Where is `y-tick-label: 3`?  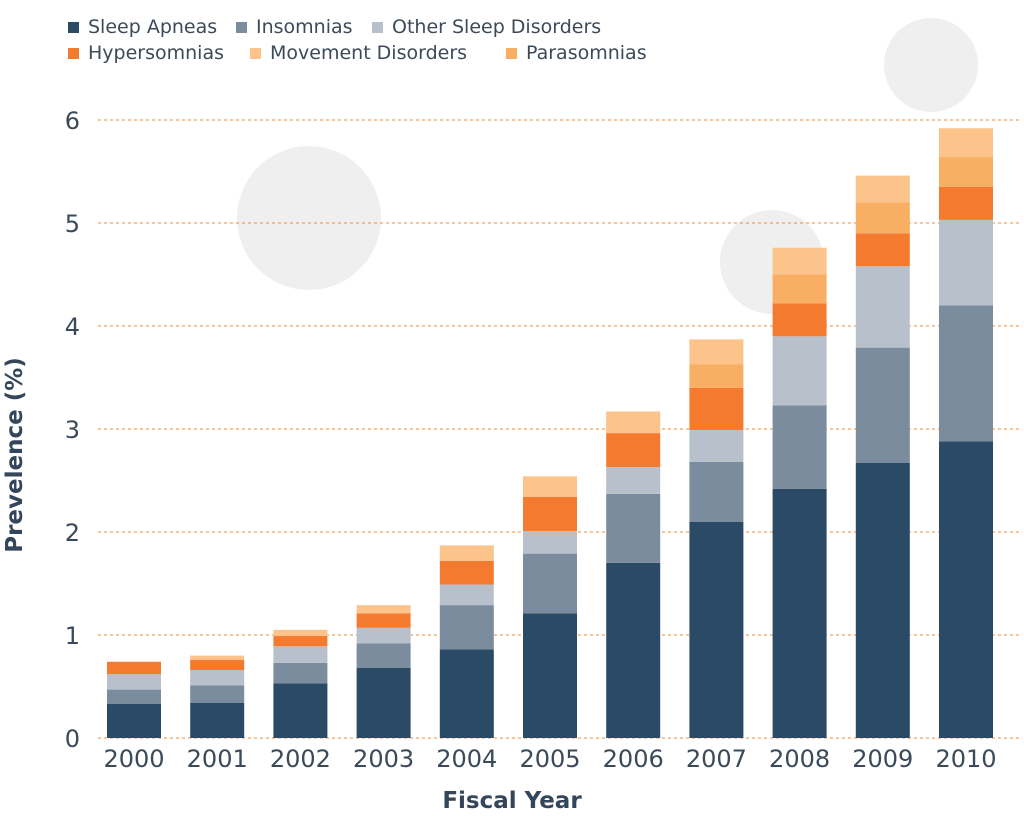
y-tick-label: 3 is located at coordinates (72, 430).